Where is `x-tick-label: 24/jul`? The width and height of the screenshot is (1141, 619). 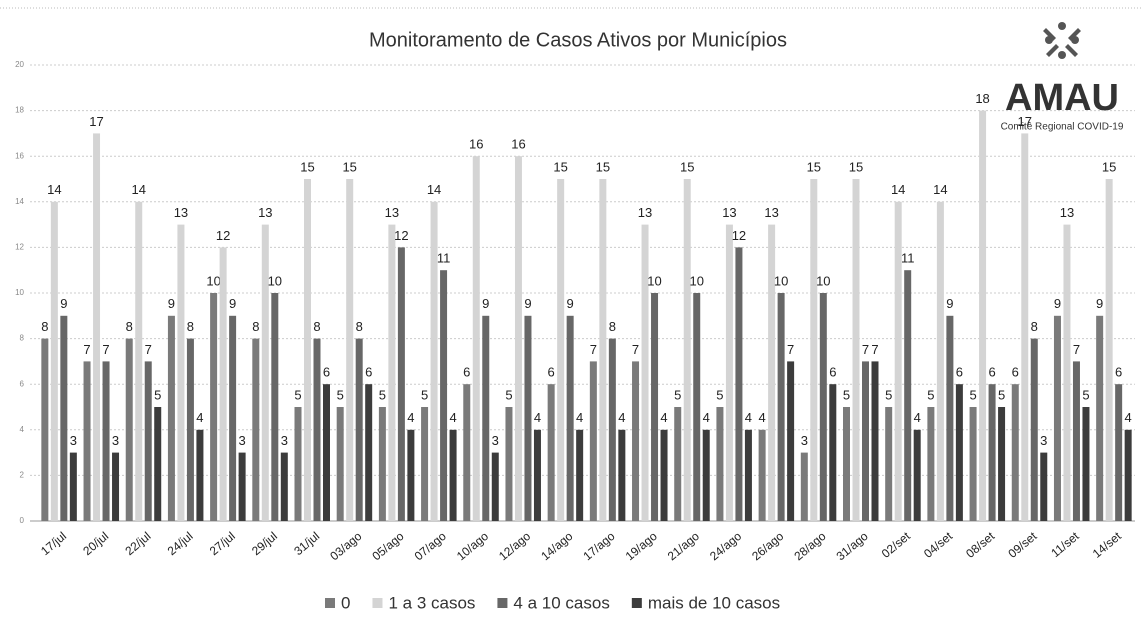
x-tick-label: 24/jul is located at coordinates (180, 543).